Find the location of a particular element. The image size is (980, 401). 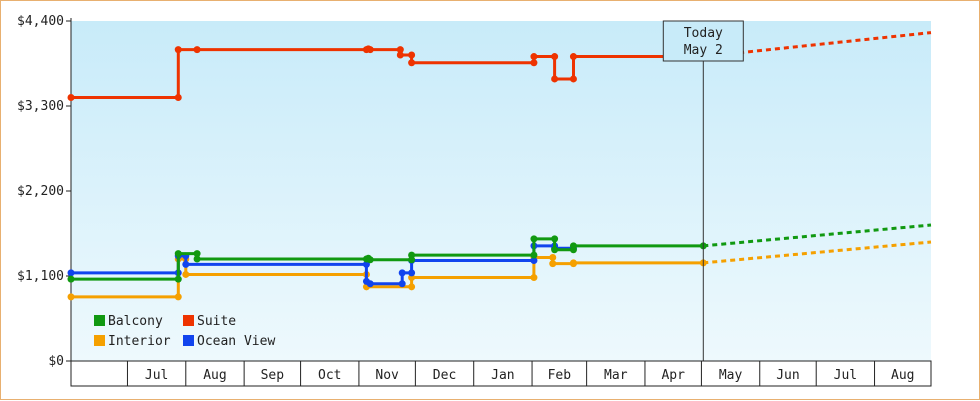

legend-swatch-interior is located at coordinates (99, 340).